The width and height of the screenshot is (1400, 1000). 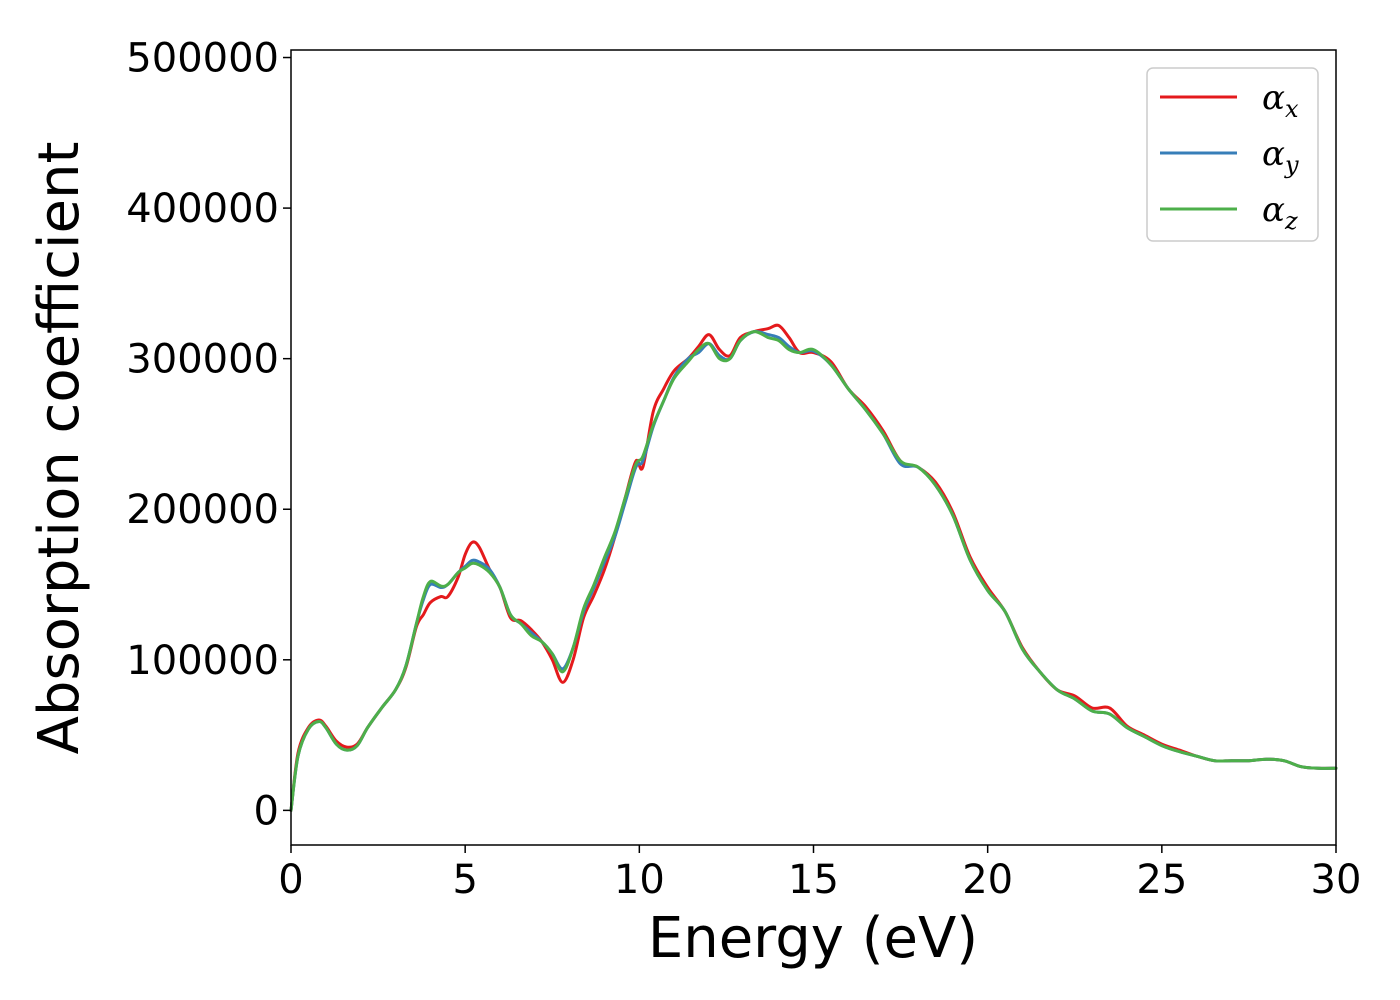 I want to click on x-tick-label: 15, so click(x=813, y=880).